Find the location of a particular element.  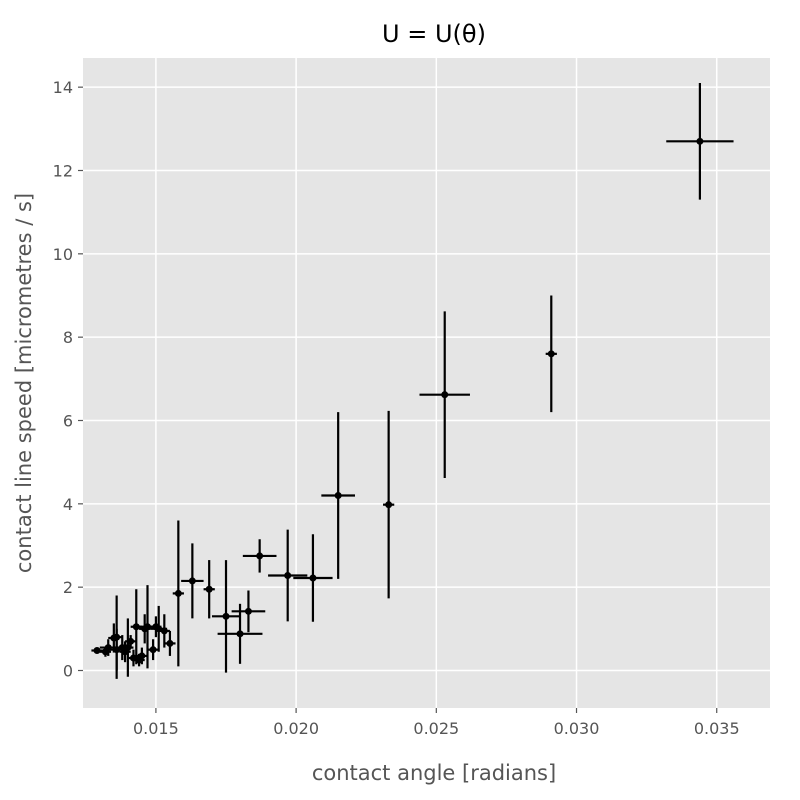

y-tick-label: 14 is located at coordinates (63, 87).